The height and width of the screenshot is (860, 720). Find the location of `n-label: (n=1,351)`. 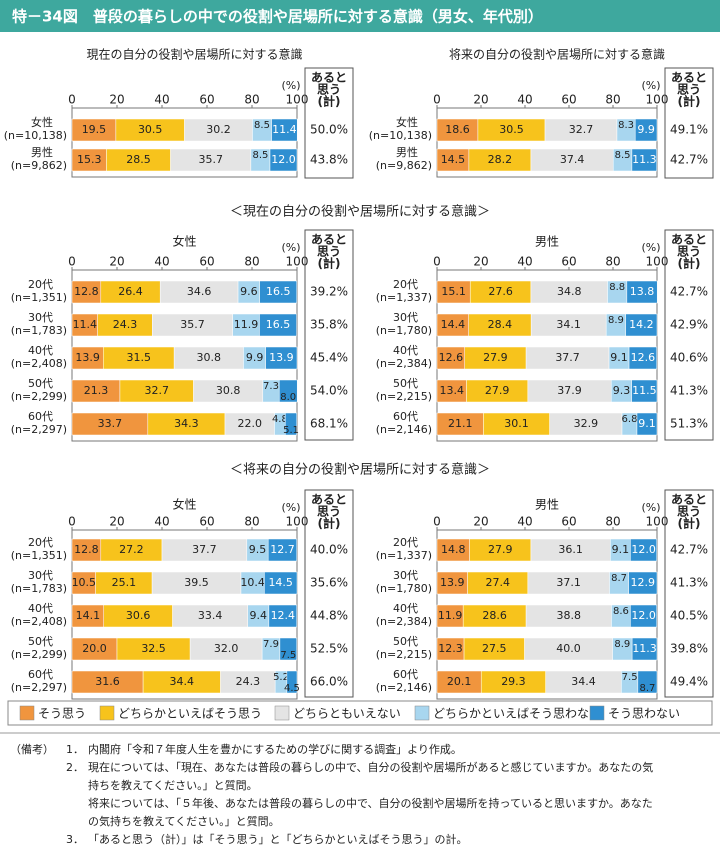

n-label: (n=1,351) is located at coordinates (39, 297).